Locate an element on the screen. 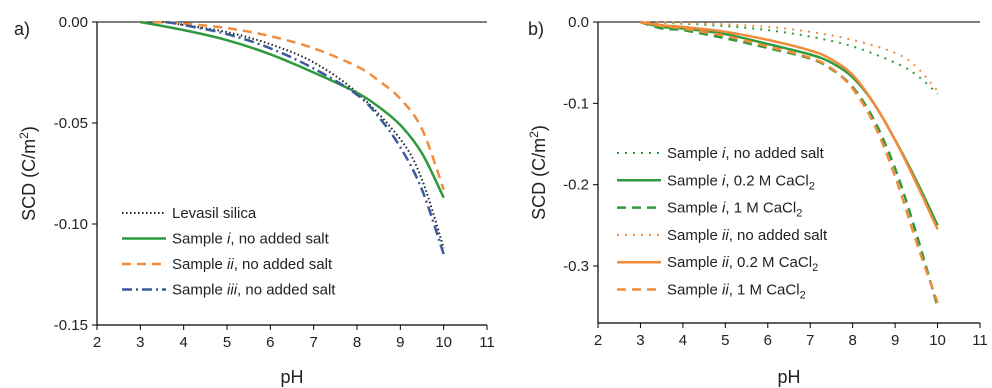 The width and height of the screenshot is (992, 388). panel-b-label: b) is located at coordinates (536, 29).